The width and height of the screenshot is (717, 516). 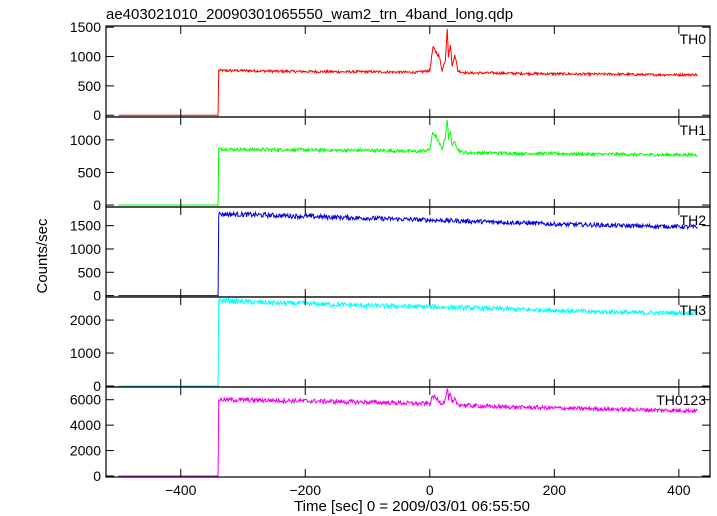 What do you see at coordinates (681, 400) in the screenshot?
I see `series-label-th0123: TH0123` at bounding box center [681, 400].